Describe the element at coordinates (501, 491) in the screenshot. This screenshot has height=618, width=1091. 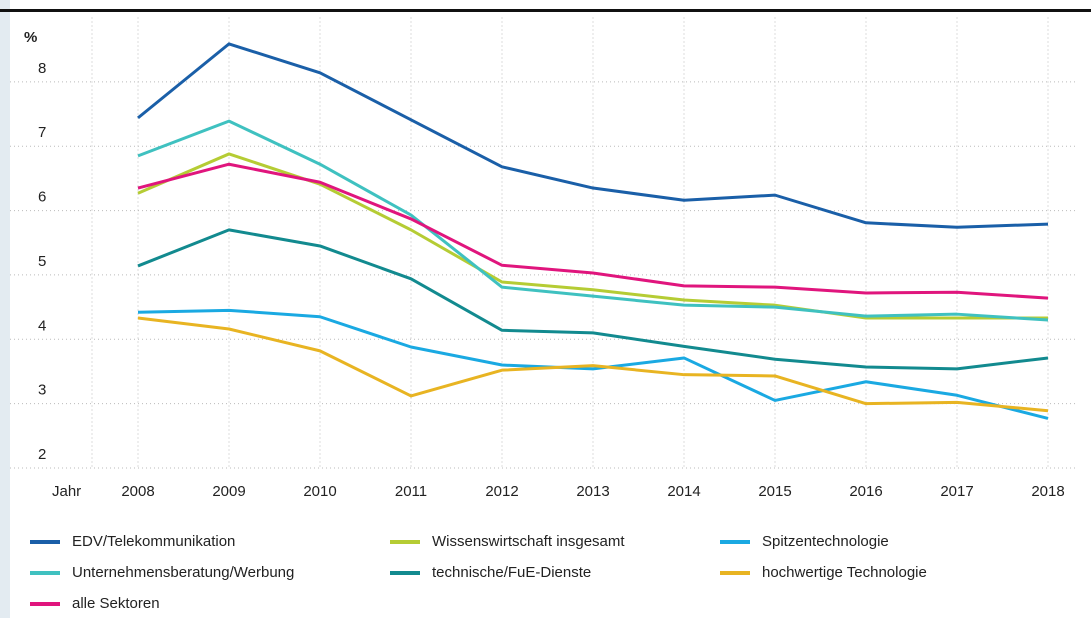
I see `x-tick-label: 2012` at that location.